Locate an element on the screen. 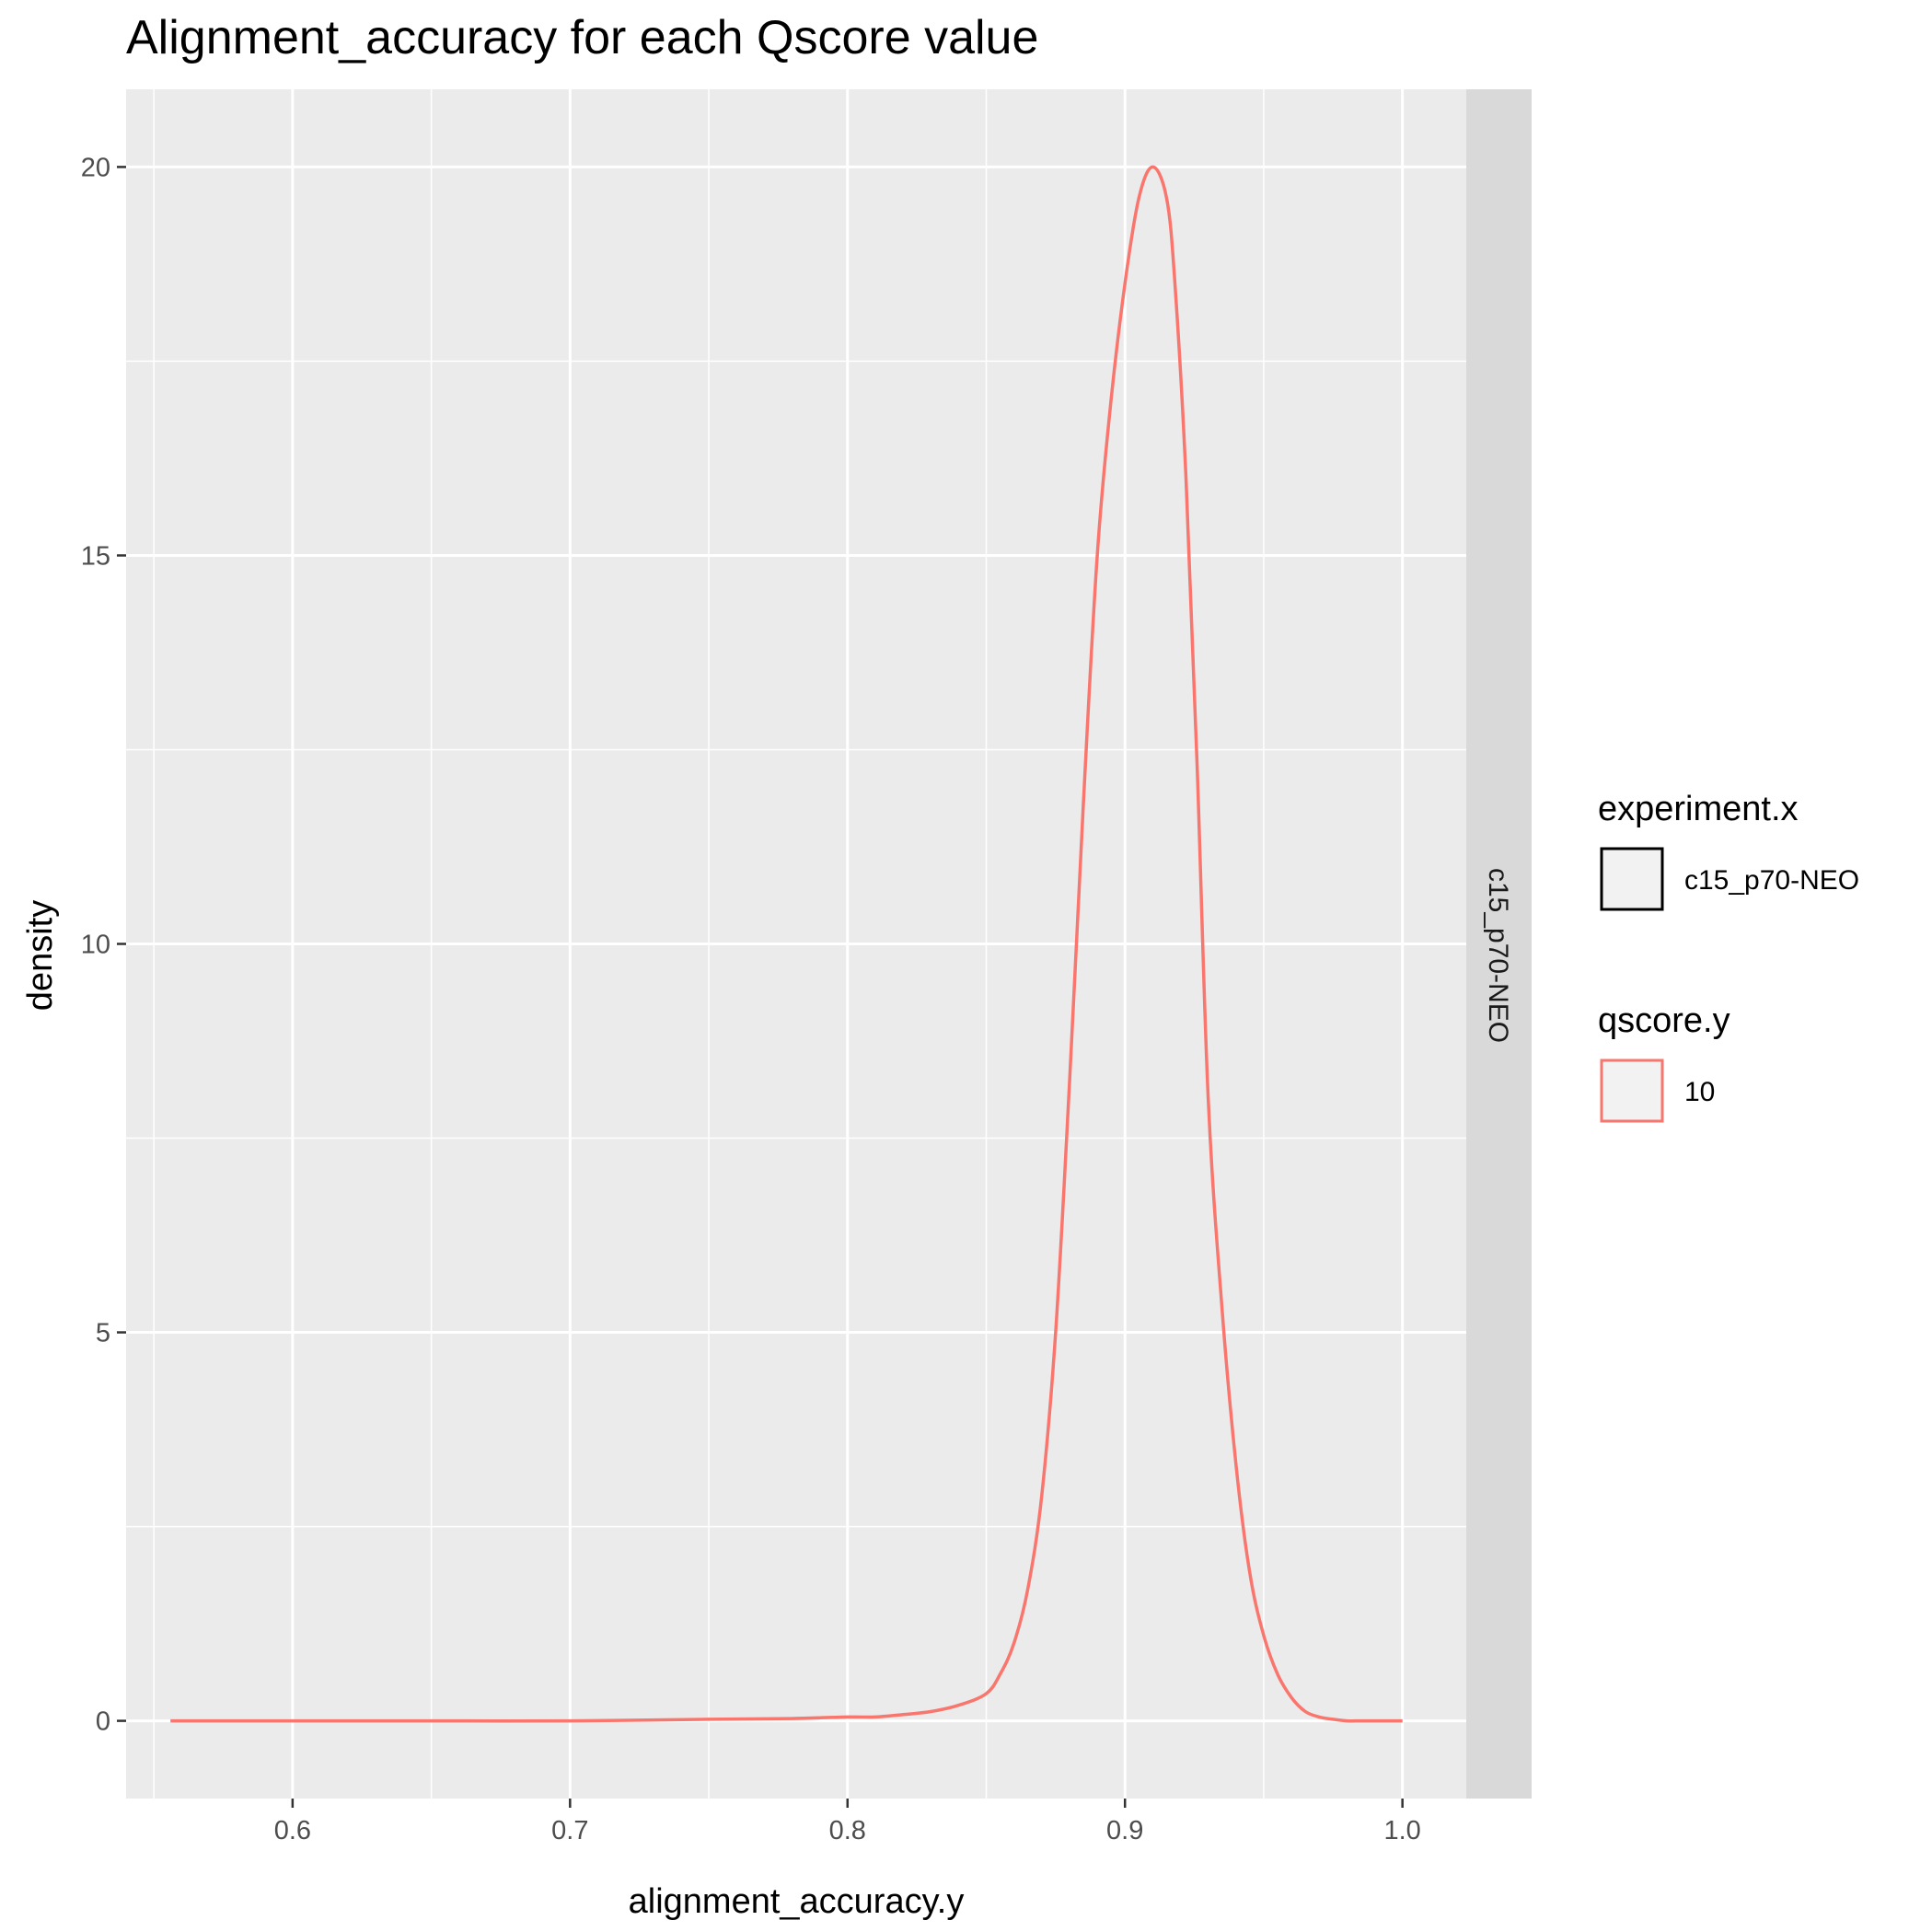 This screenshot has height=1932, width=1932. y-axis-title: density is located at coordinates (40, 956).